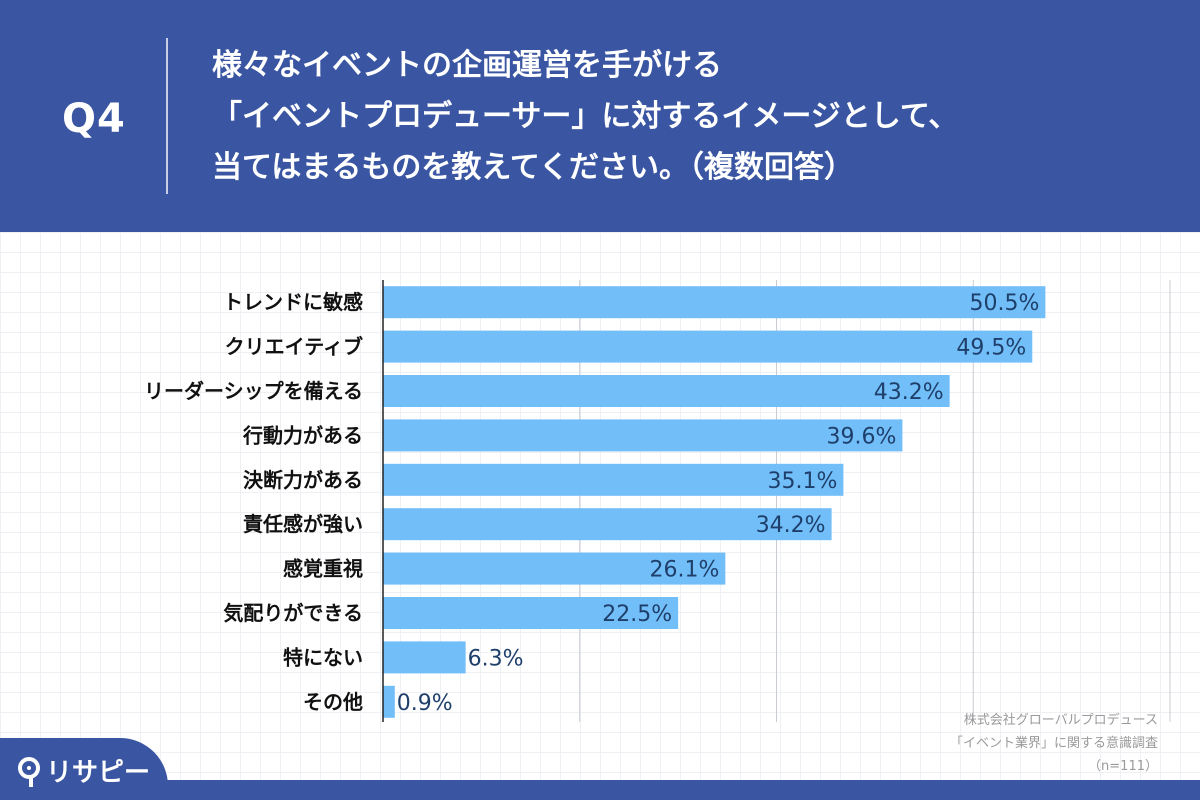  What do you see at coordinates (323, 569) in the screenshot?
I see `category-label: 感覚重視` at bounding box center [323, 569].